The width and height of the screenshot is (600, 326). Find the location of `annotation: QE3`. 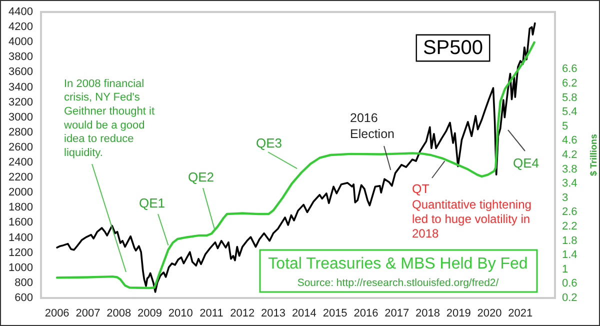

annotation: QE3 is located at coordinates (269, 143).